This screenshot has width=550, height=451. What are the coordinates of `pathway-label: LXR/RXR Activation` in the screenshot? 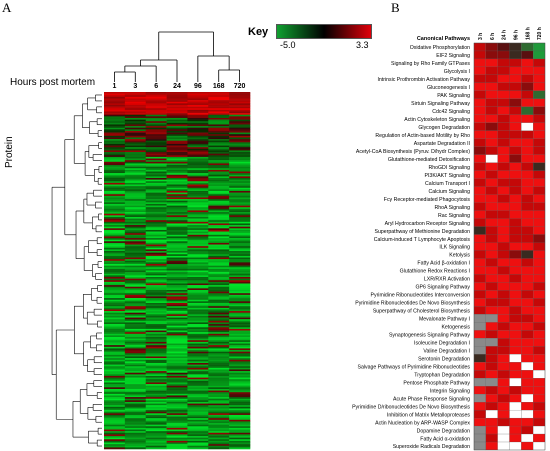 It's located at (447, 280).